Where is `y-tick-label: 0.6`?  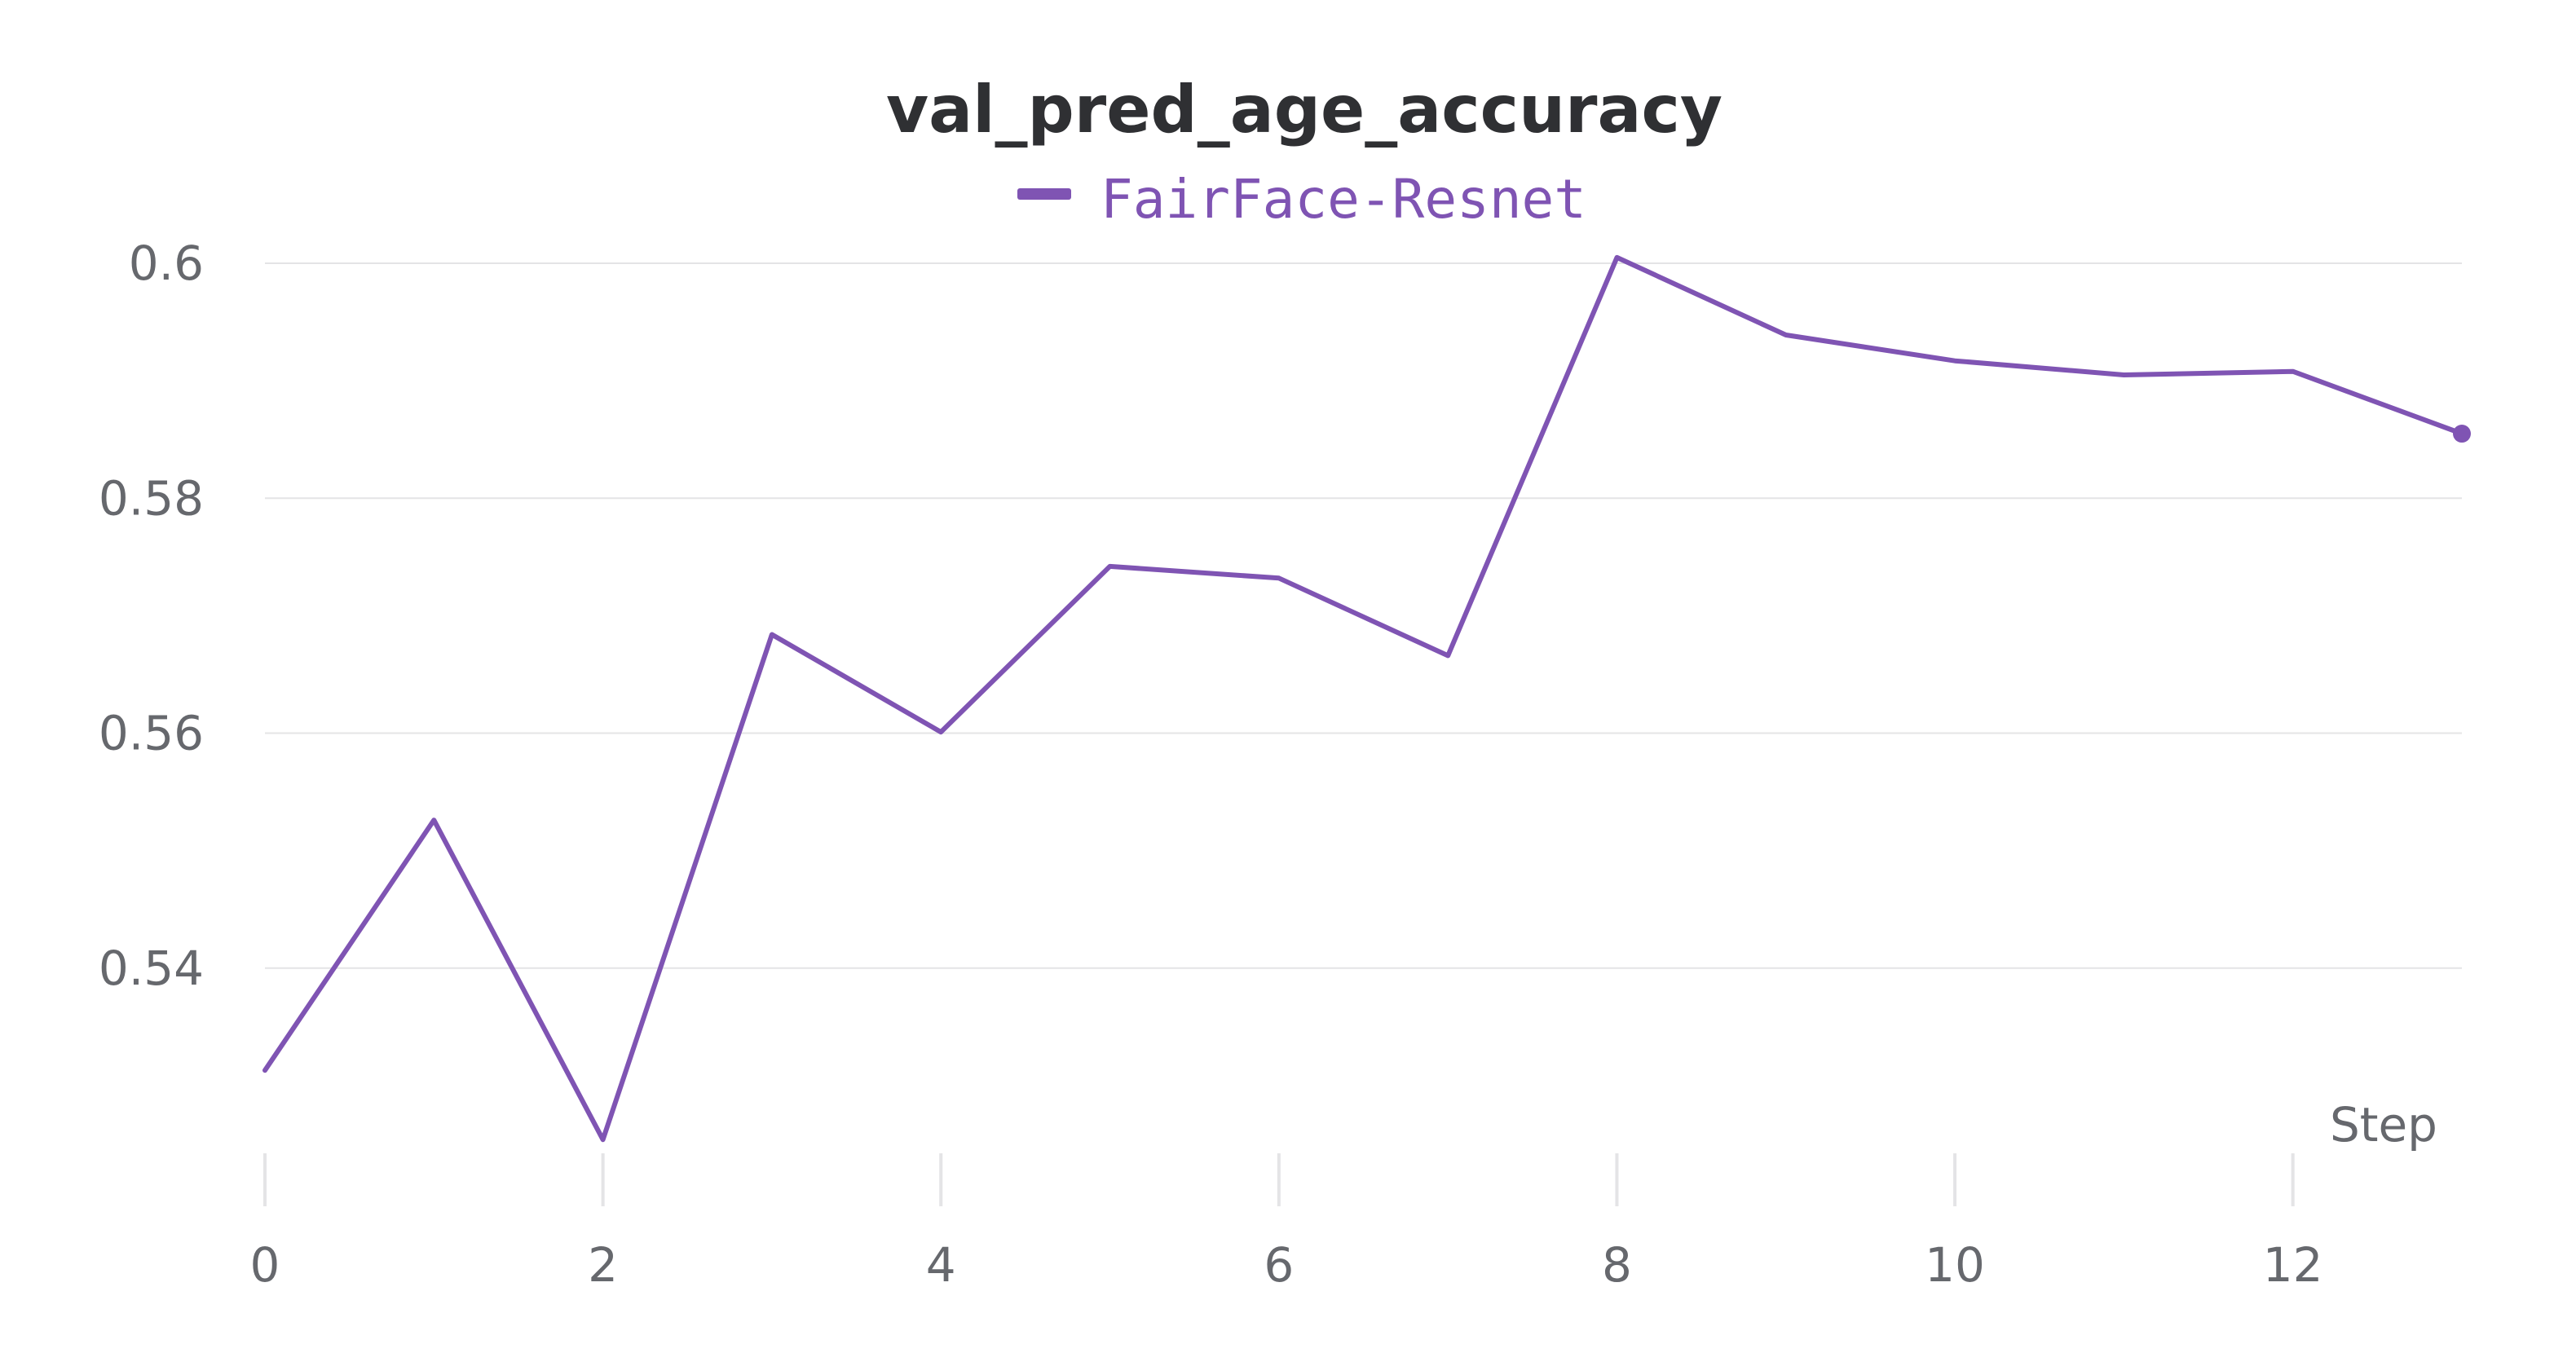
y-tick-label: 0.6 is located at coordinates (166, 263).